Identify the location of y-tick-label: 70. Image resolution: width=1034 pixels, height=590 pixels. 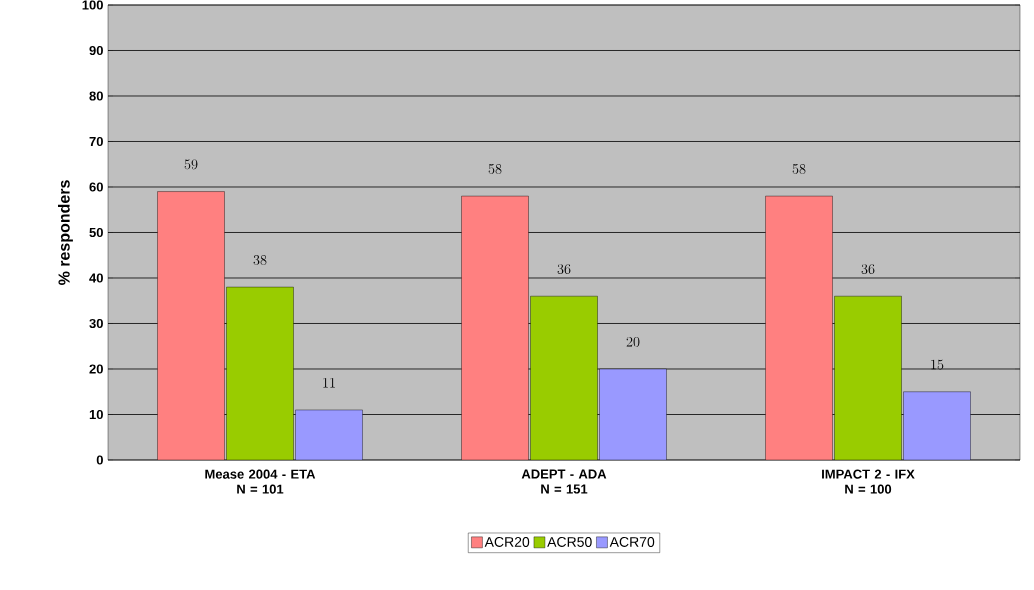
(96, 141).